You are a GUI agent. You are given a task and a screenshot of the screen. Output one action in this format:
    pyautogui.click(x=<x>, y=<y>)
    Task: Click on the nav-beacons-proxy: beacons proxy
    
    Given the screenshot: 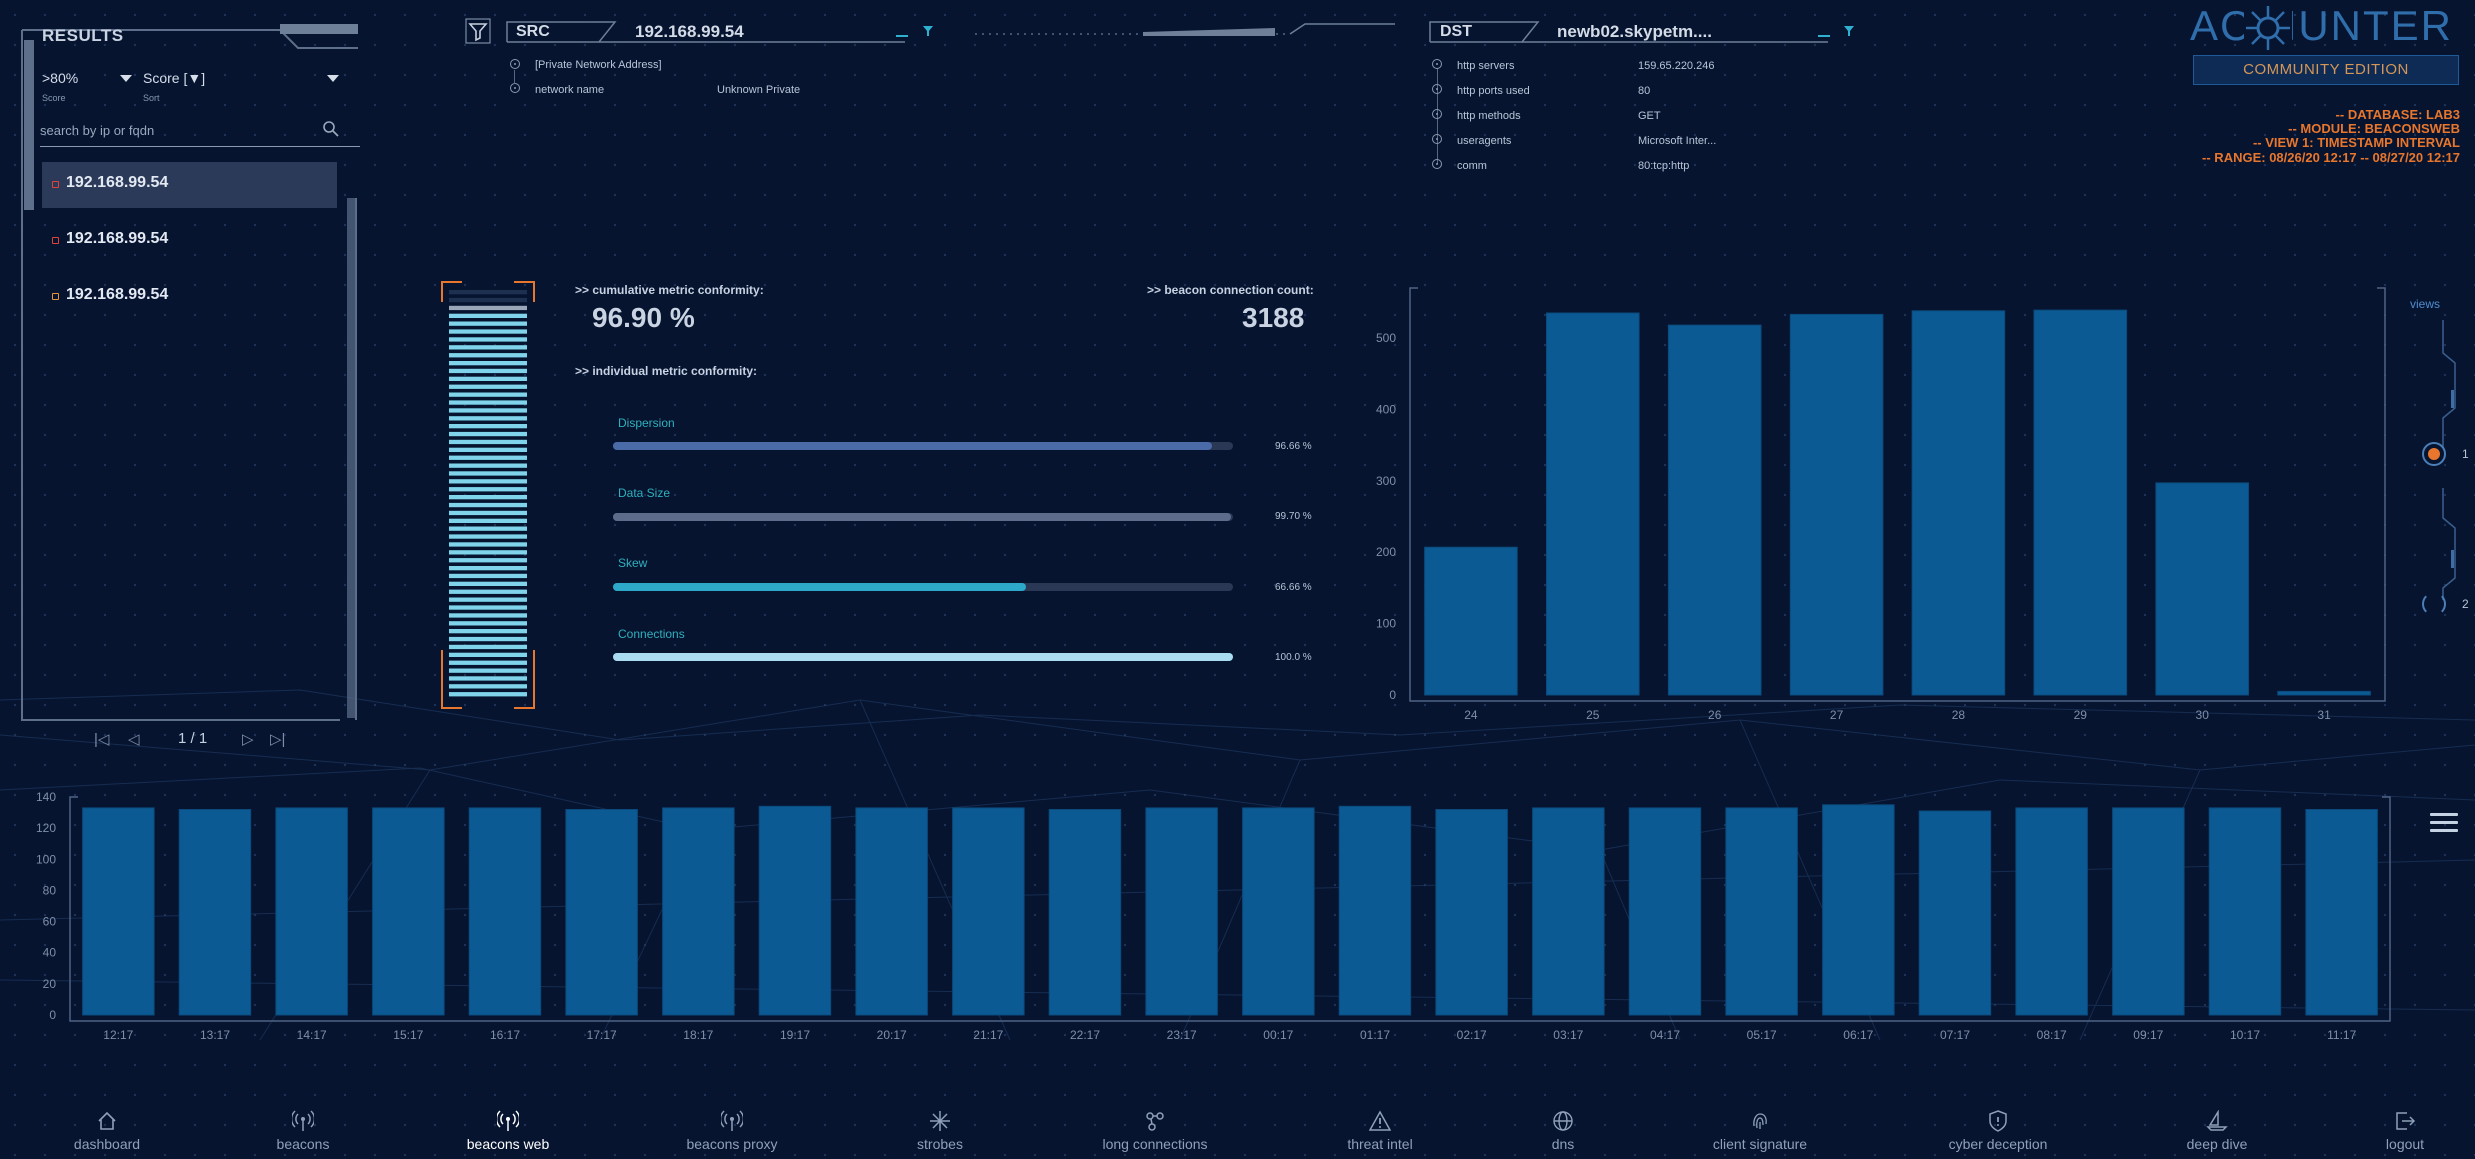 What is the action you would take?
    pyautogui.click(x=732, y=1133)
    